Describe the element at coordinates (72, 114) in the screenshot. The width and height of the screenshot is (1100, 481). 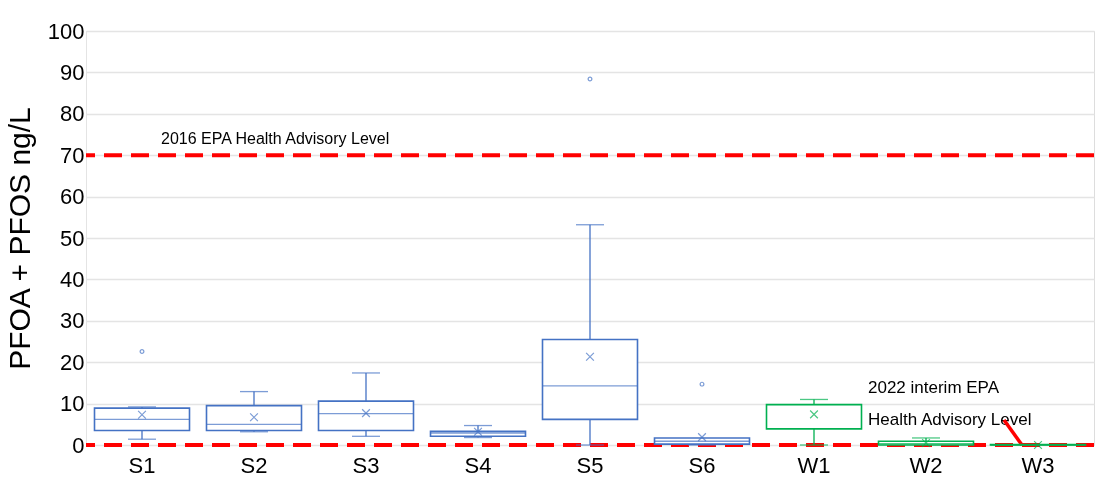
I see `y-tick-label: 80` at that location.